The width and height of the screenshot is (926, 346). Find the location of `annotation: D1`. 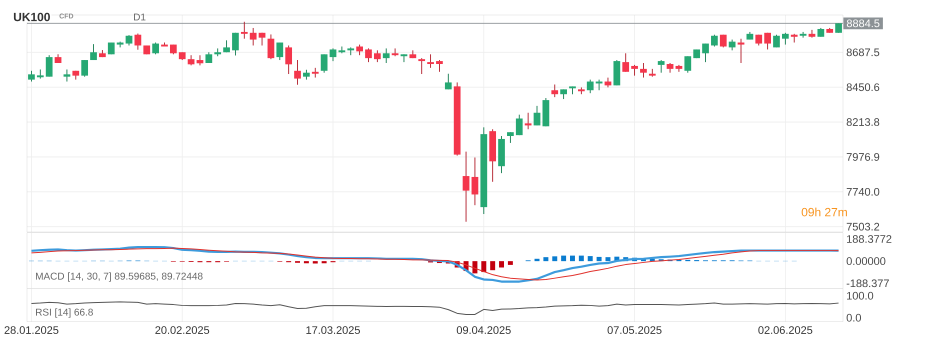

annotation: D1 is located at coordinates (140, 17).